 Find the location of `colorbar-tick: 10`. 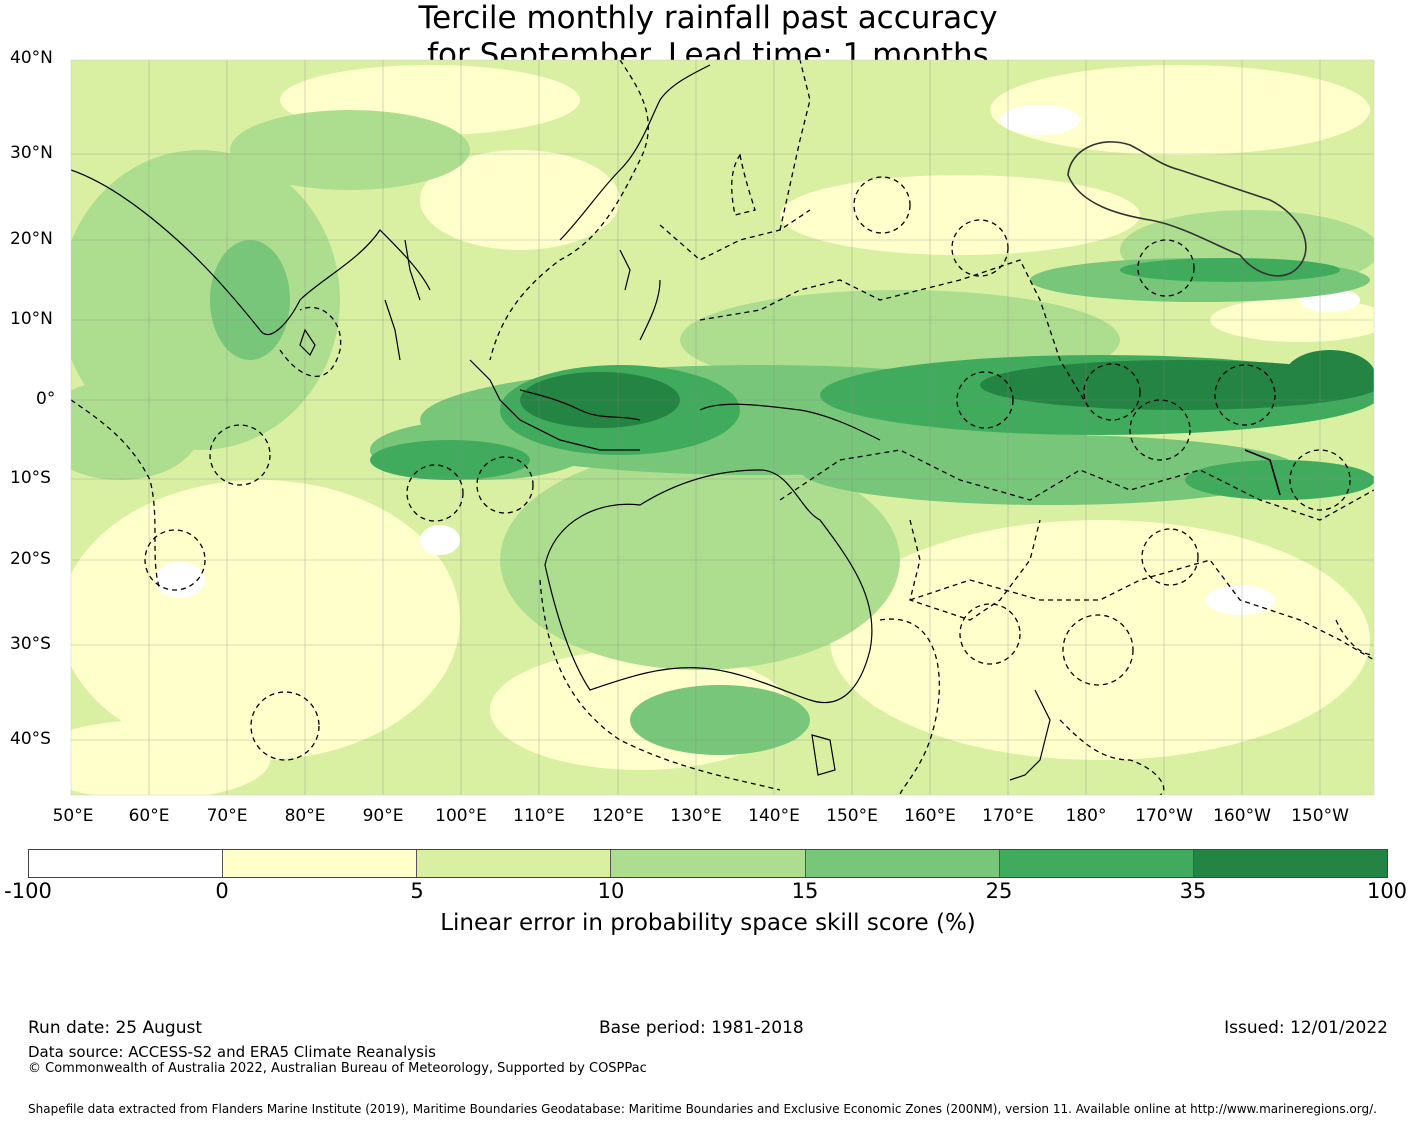

colorbar-tick: 10 is located at coordinates (611, 891).